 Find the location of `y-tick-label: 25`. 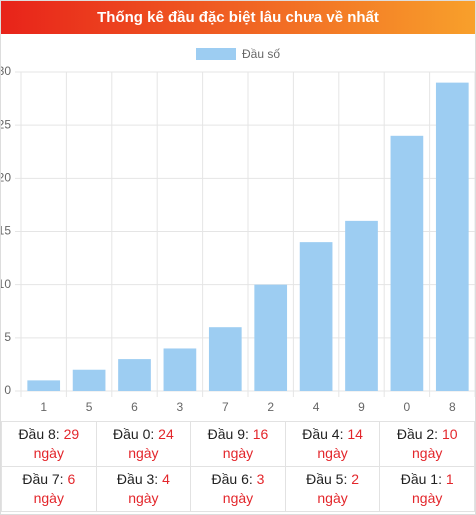

y-tick-label: 25 is located at coordinates (6, 124).